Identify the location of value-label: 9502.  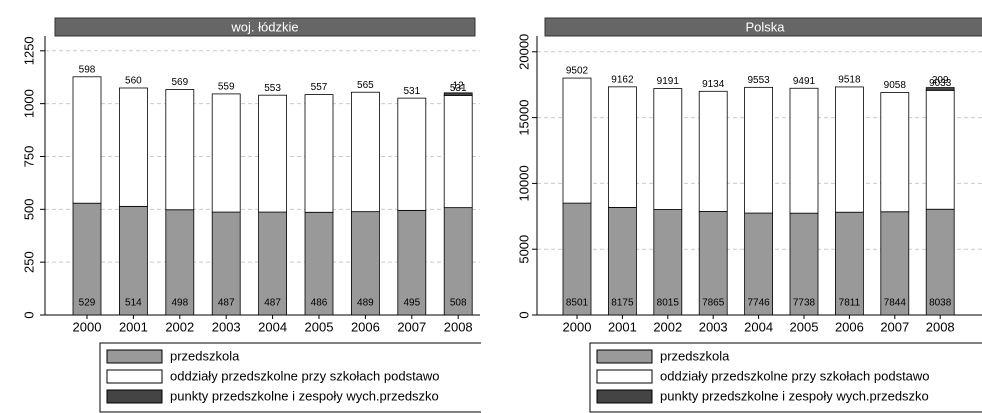
(577, 71).